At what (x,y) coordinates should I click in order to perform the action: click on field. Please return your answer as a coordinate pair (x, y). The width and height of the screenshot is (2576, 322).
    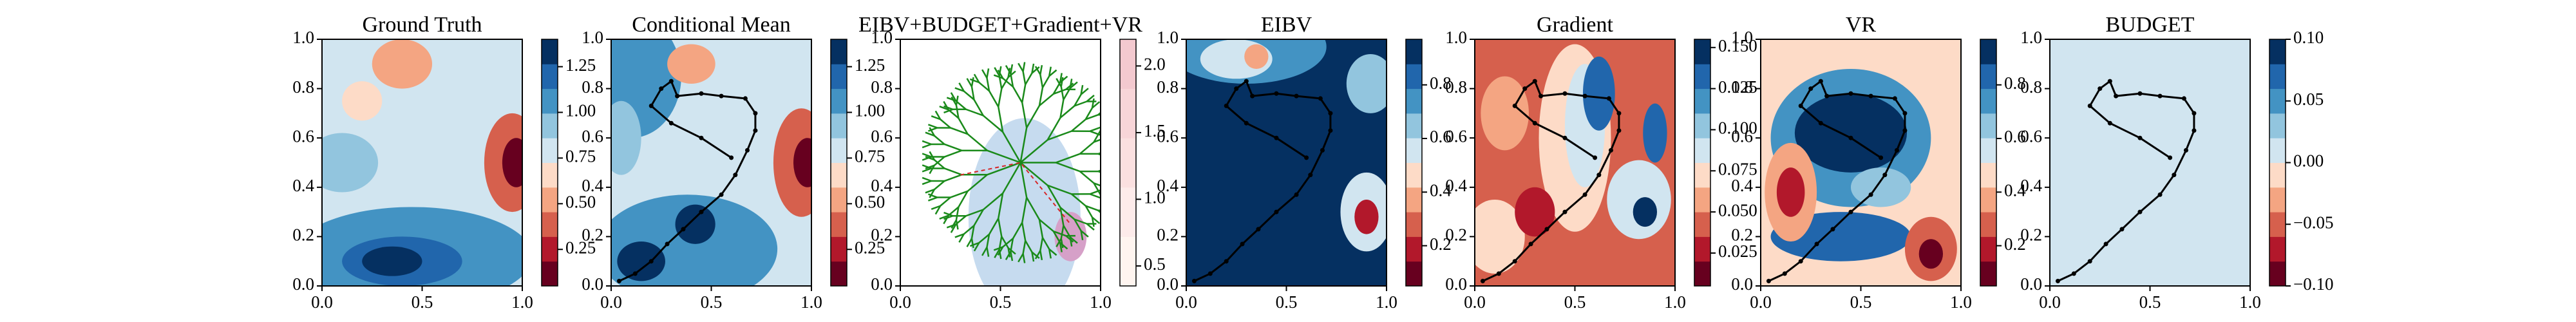
    Looking at the image, I should click on (1861, 163).